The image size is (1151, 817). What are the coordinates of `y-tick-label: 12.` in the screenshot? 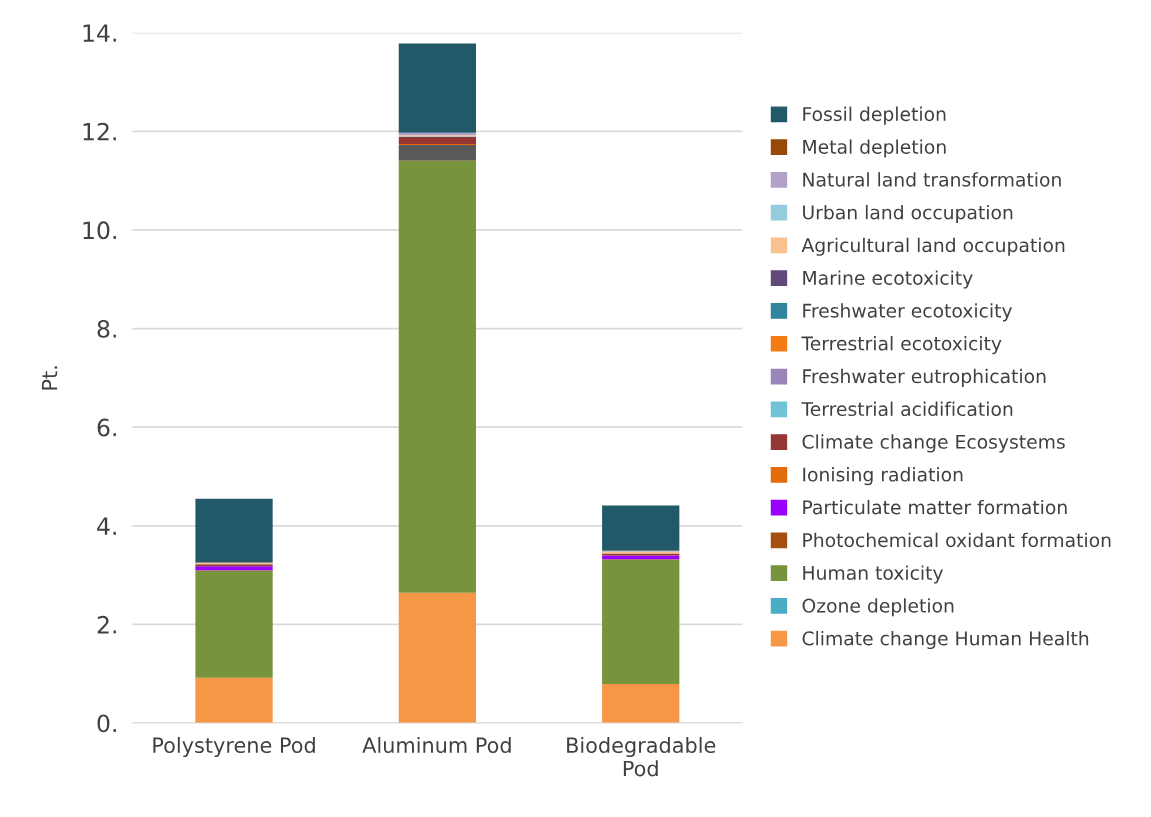 It's located at (99, 131).